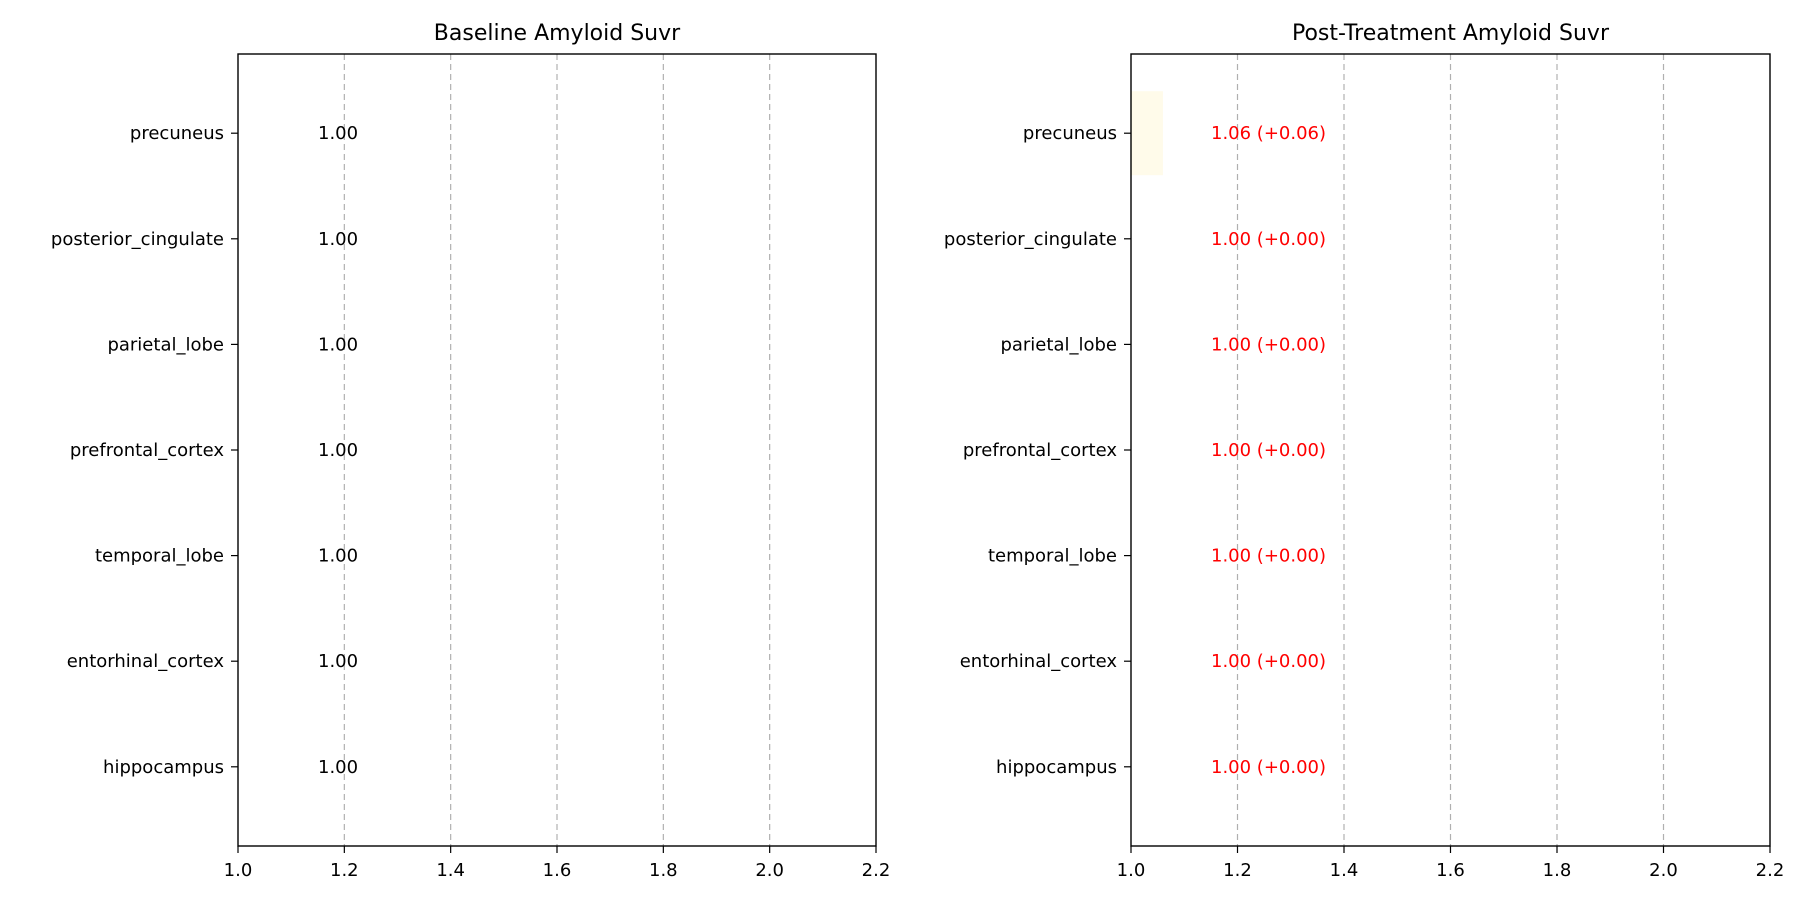  Describe the element at coordinates (1268, 133) in the screenshot. I see `value-label: 1.06 (+0.06)` at that location.